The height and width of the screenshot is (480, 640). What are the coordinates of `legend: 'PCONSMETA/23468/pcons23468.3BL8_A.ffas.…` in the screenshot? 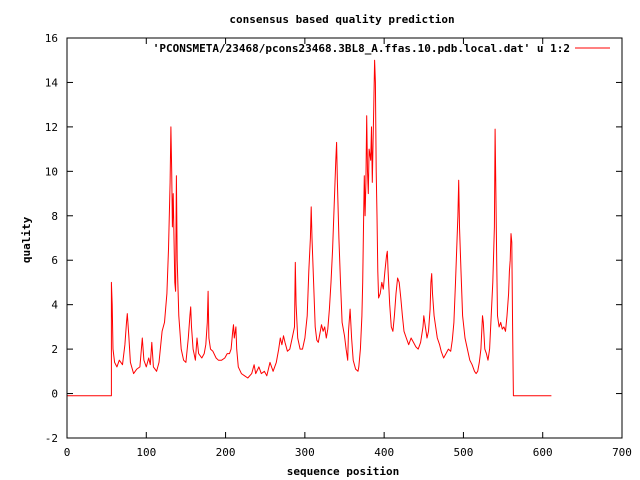 It's located at (381, 48).